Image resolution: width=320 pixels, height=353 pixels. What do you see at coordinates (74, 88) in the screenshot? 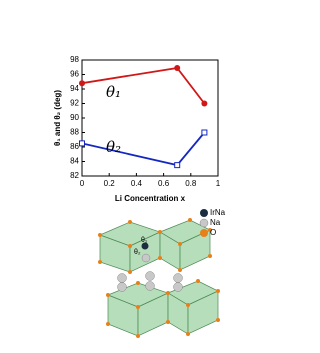
I see `y-tick-label: 94` at bounding box center [74, 88].